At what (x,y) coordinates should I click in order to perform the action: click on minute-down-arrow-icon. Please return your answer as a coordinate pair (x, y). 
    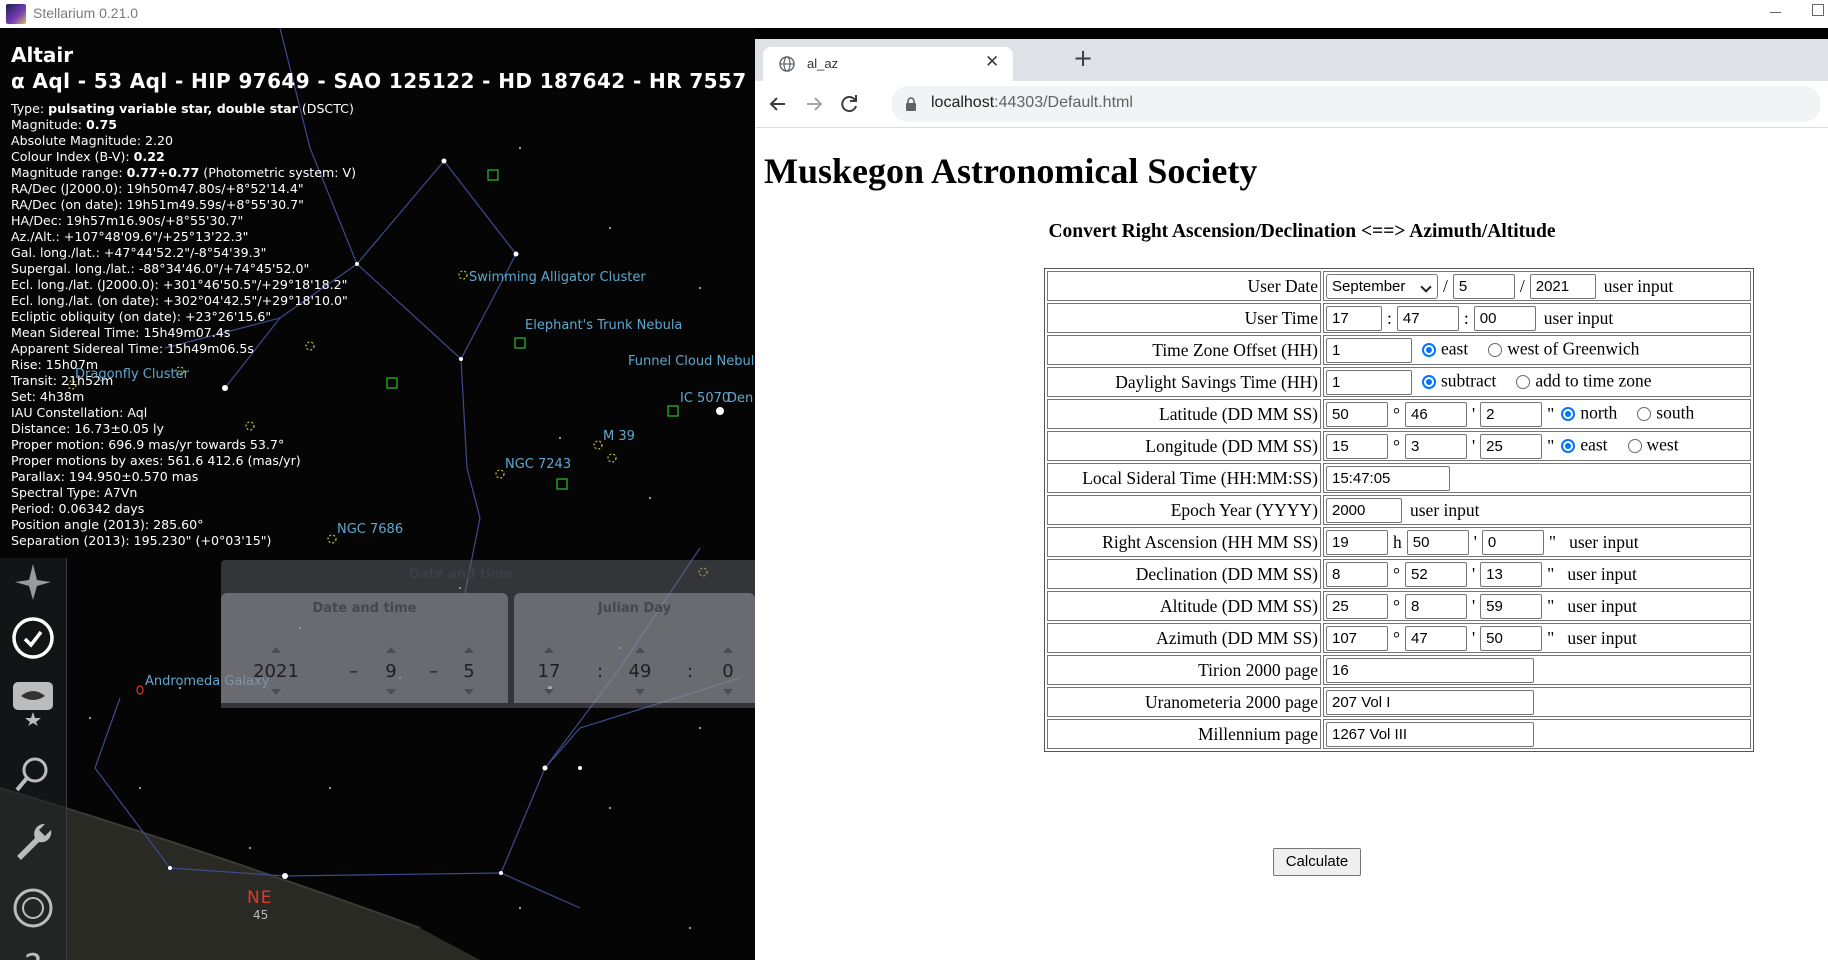
    Looking at the image, I should click on (640, 692).